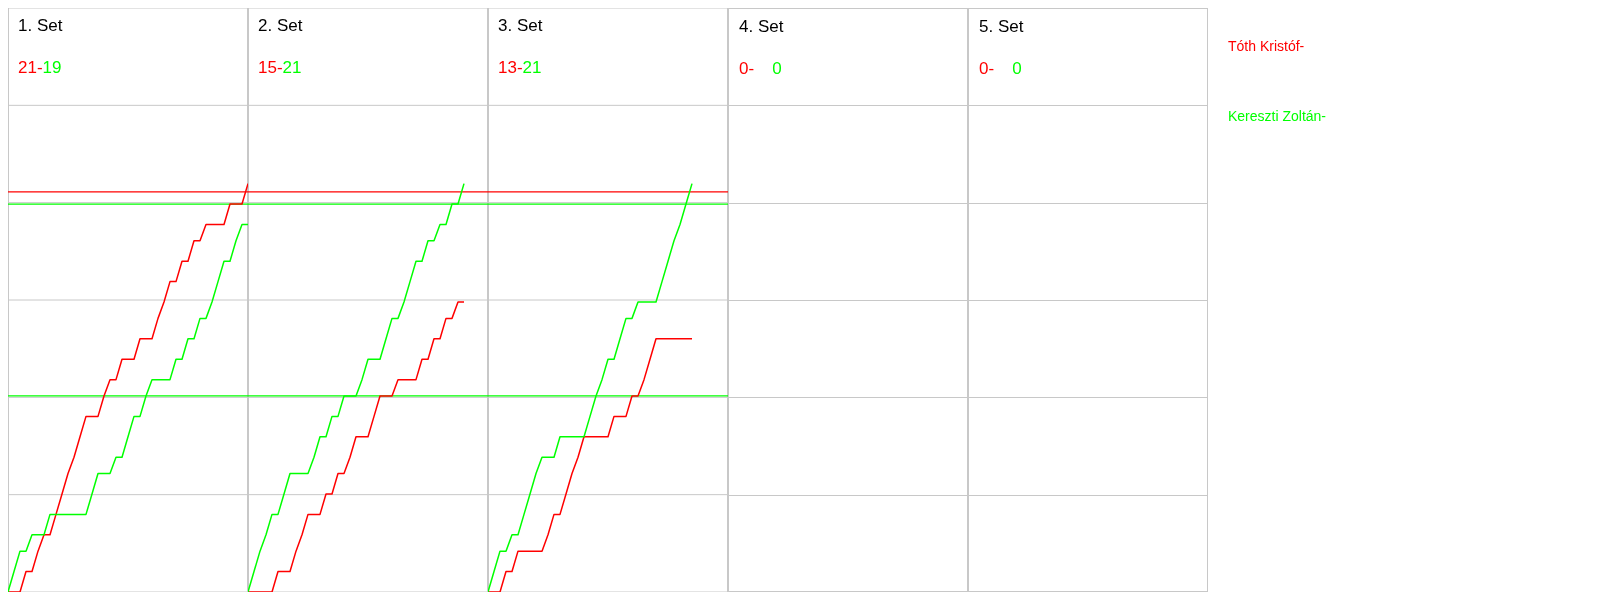 The image size is (1600, 600). I want to click on text: 13-, so click(510, 68).